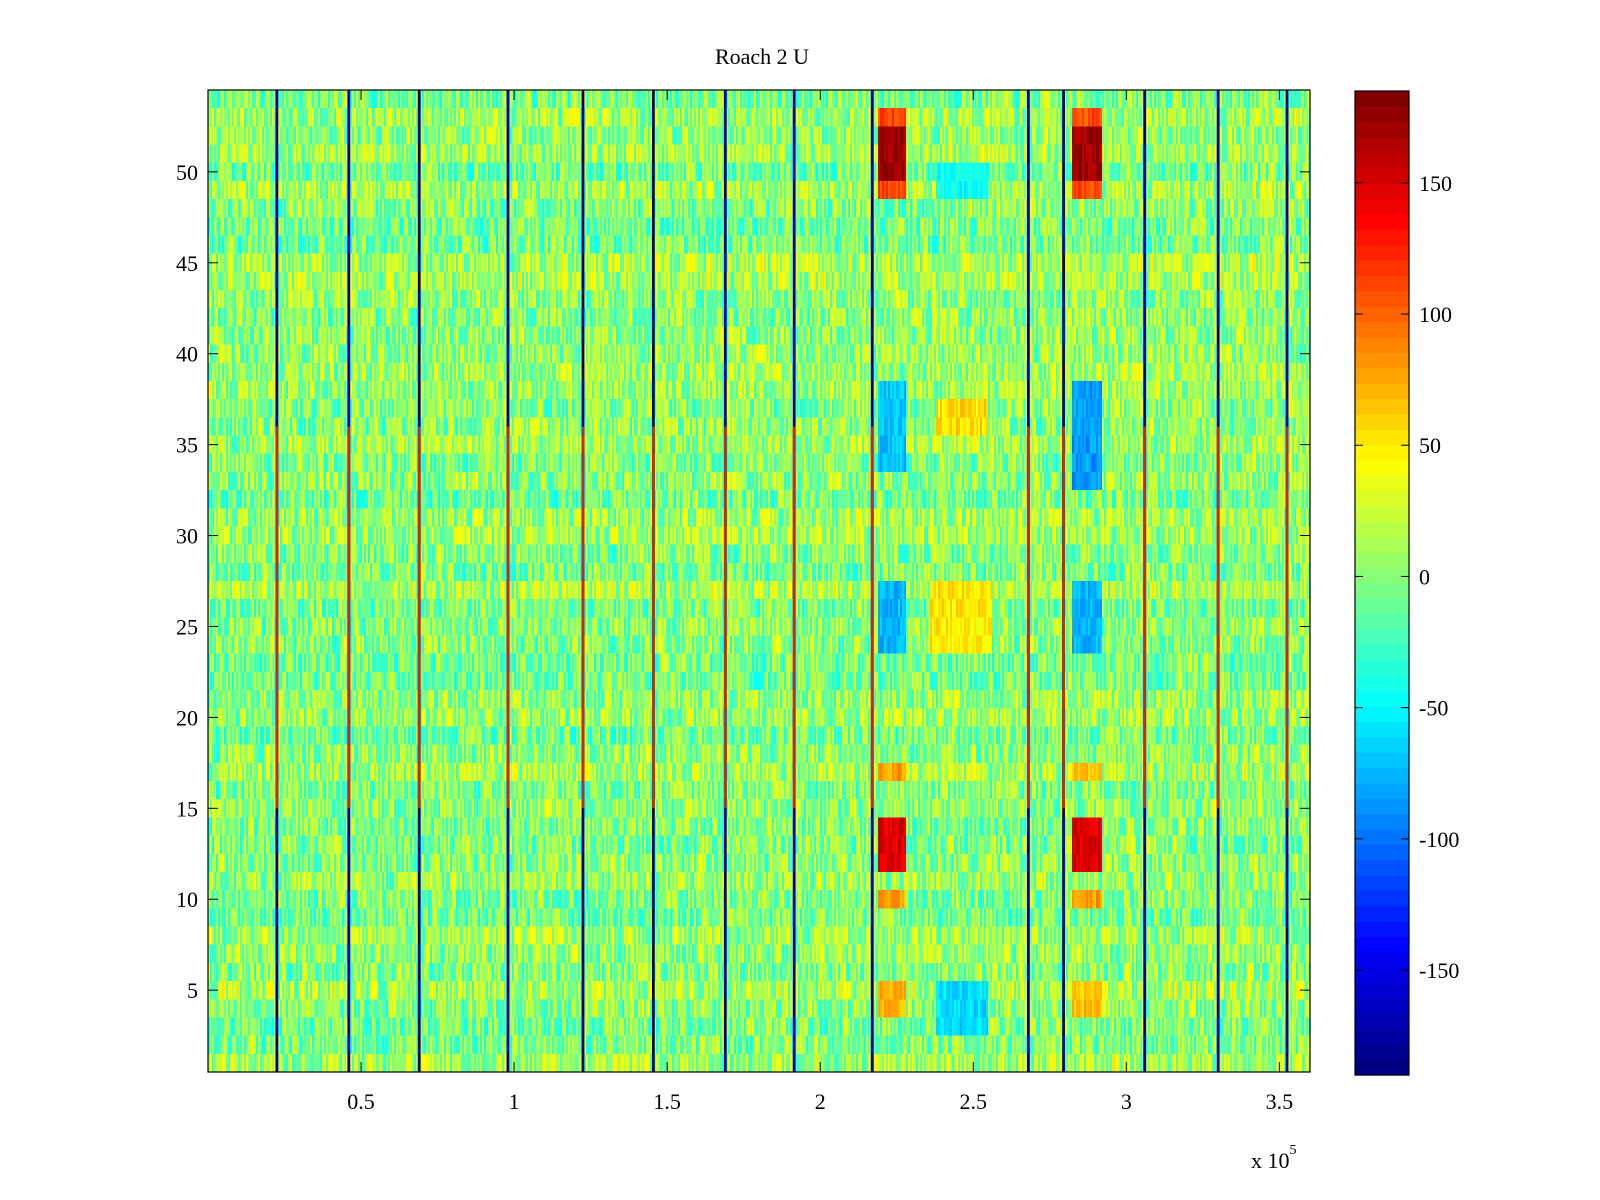 This screenshot has width=1600, height=1200. What do you see at coordinates (1430, 445) in the screenshot?
I see `colorbar-tick-label: 50` at bounding box center [1430, 445].